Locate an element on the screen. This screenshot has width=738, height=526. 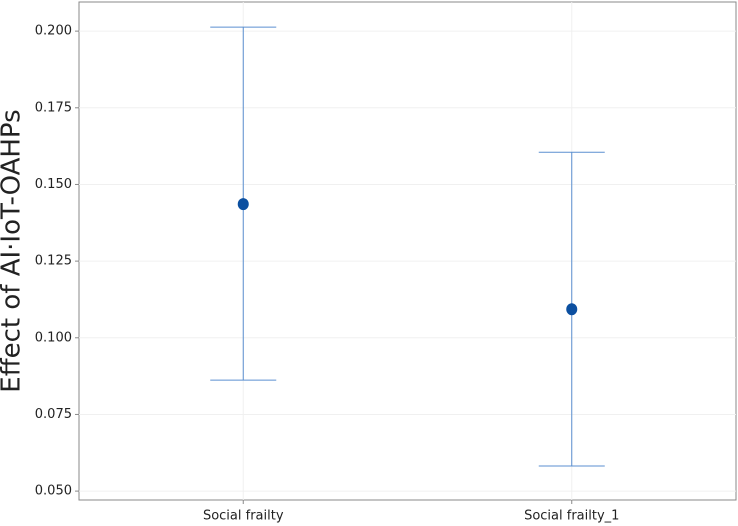
y-tick-label: 0.075 is located at coordinates (53, 414).